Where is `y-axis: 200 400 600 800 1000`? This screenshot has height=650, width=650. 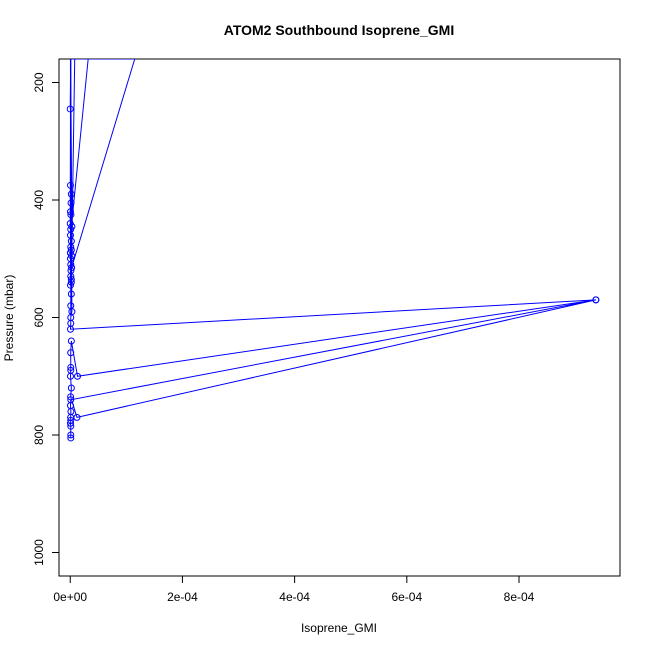 y-axis: 200 400 600 800 1000 is located at coordinates (46, 319).